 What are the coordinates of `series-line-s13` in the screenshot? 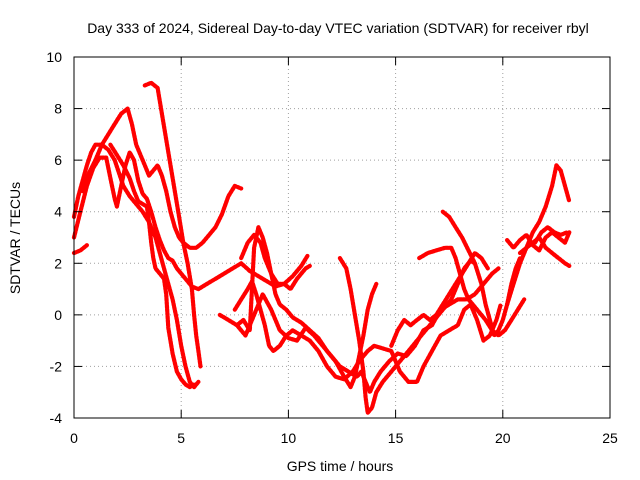 It's located at (472, 291).